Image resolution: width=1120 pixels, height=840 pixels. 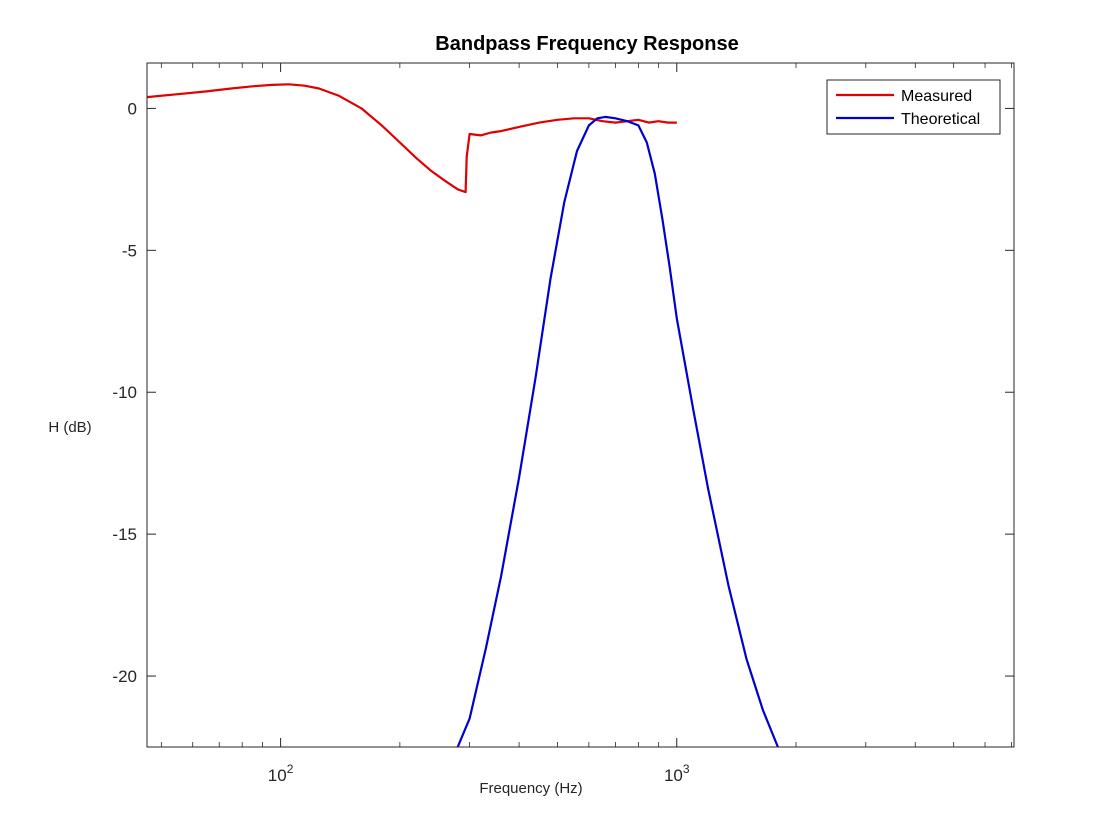 What do you see at coordinates (412, 138) in the screenshot?
I see `series-line-measured` at bounding box center [412, 138].